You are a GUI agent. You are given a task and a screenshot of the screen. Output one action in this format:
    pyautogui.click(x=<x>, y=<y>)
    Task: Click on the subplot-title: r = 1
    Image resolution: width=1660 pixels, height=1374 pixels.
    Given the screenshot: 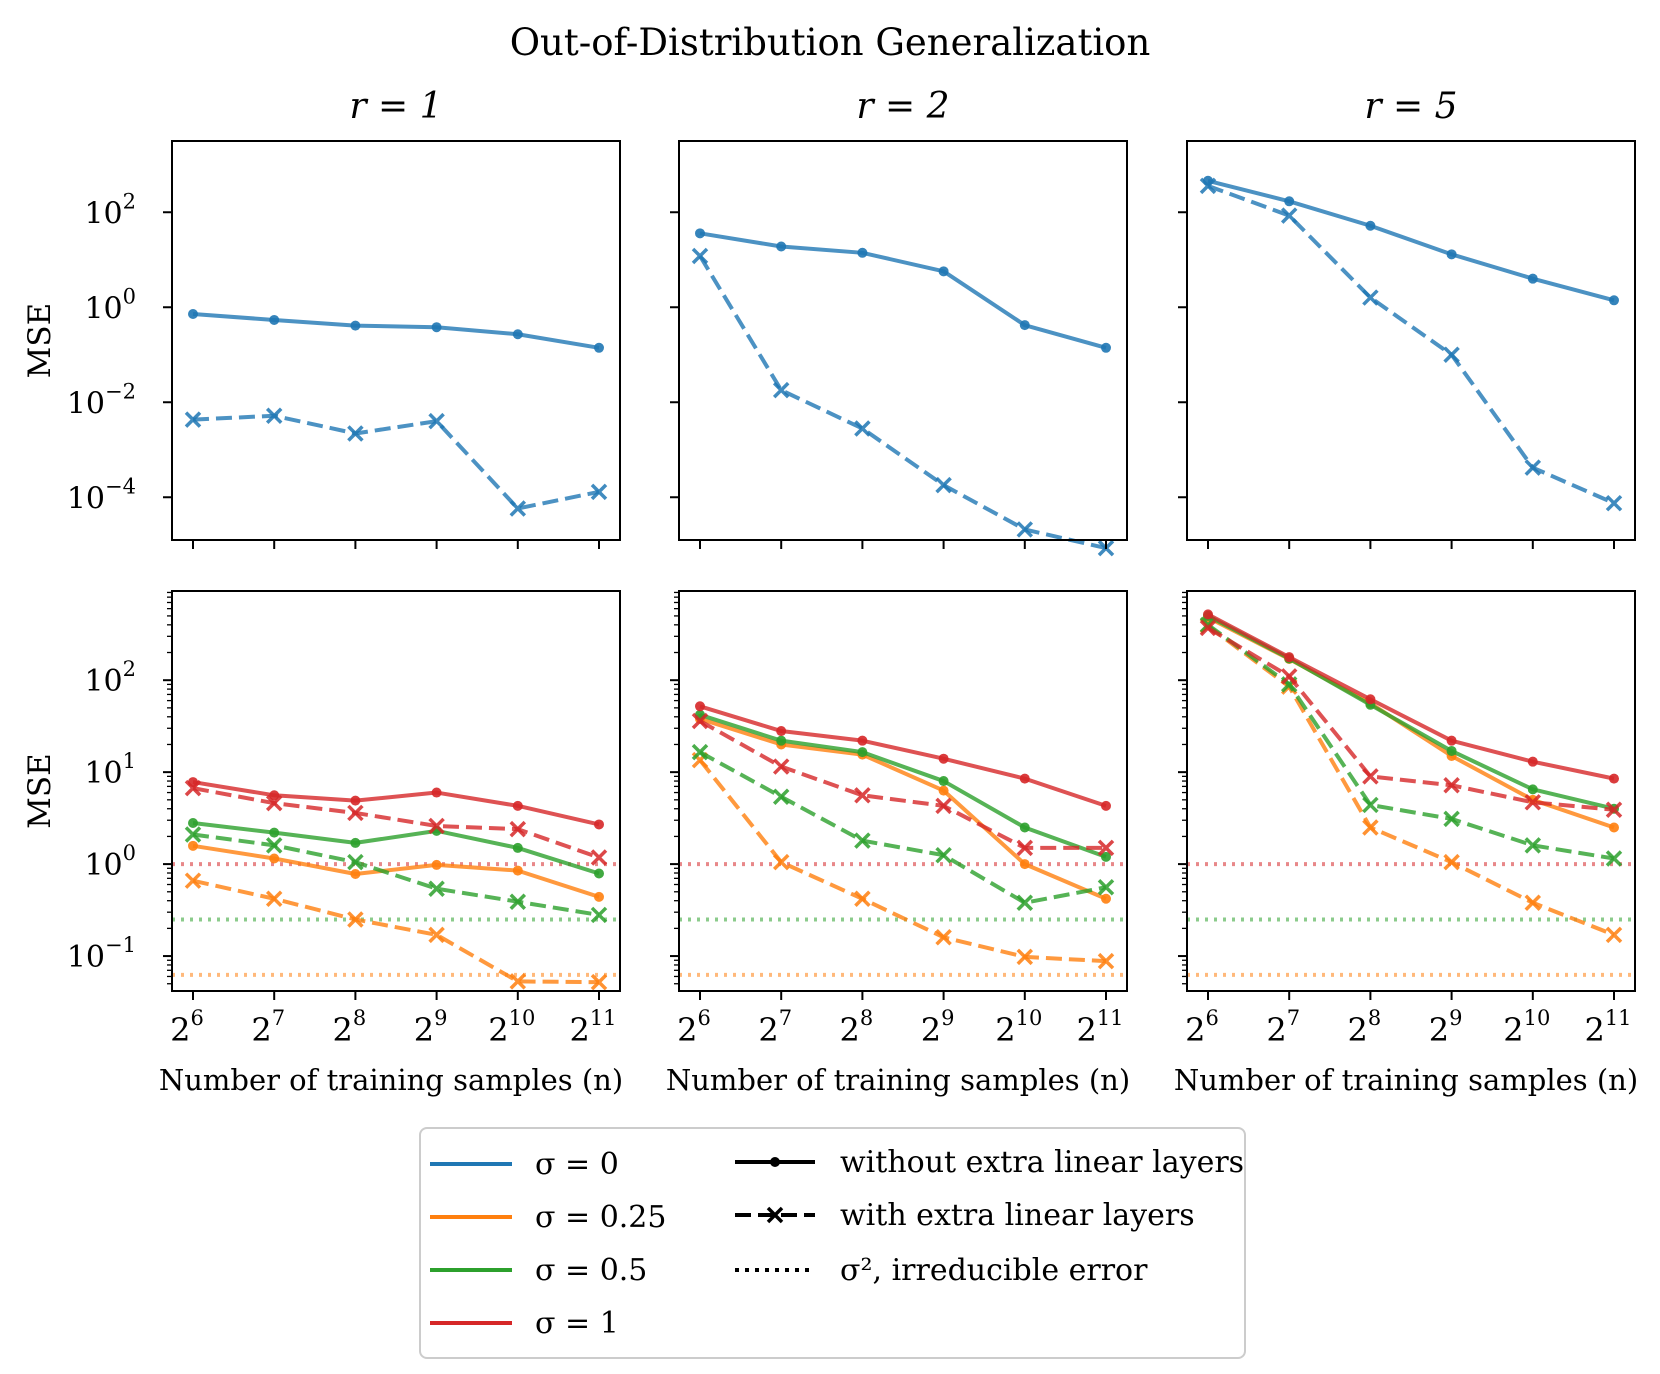 What is the action you would take?
    pyautogui.click(x=395, y=106)
    